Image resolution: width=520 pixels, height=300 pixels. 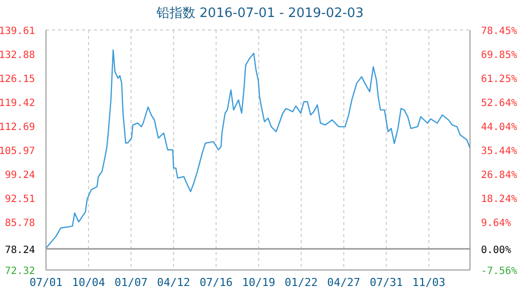 I want to click on y-tick-label: 99.24, so click(x=19, y=175).